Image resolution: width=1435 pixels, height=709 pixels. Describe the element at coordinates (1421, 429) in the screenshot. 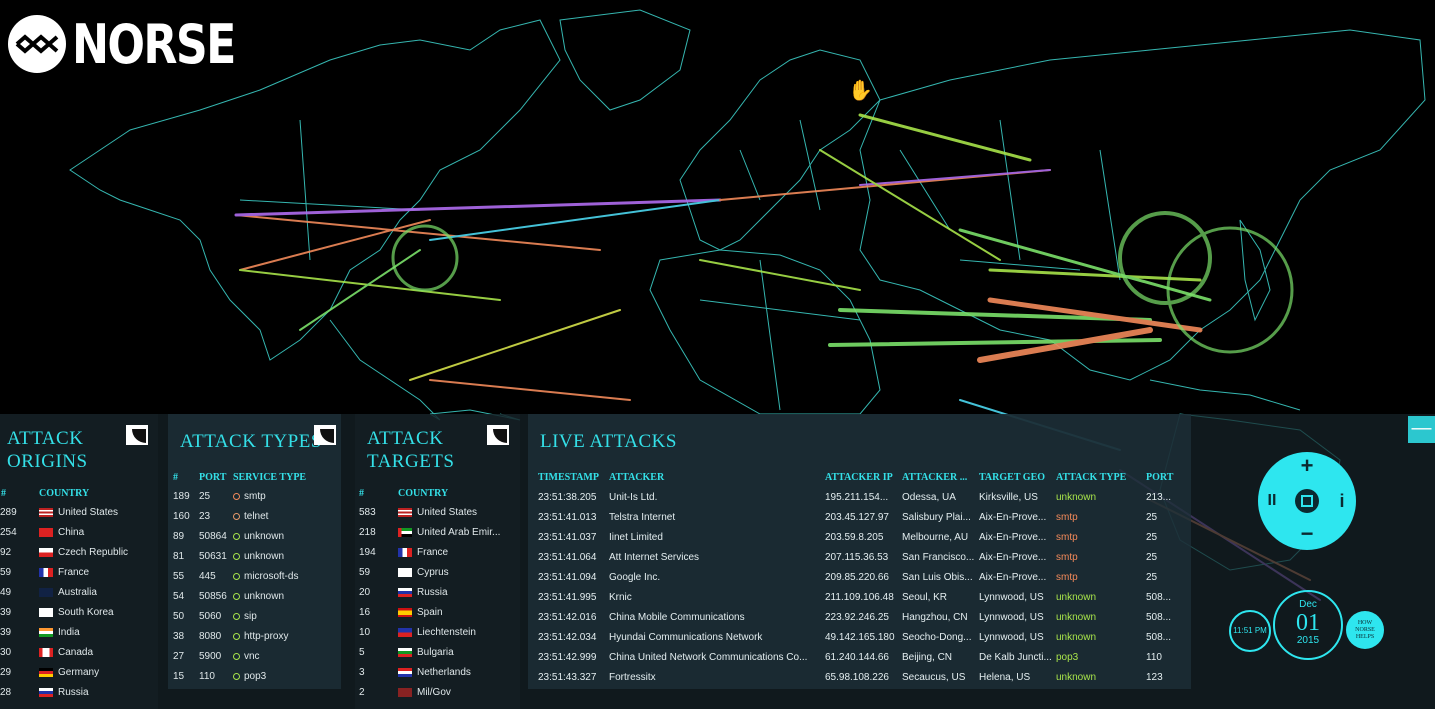

I see `collapse-button: —` at that location.